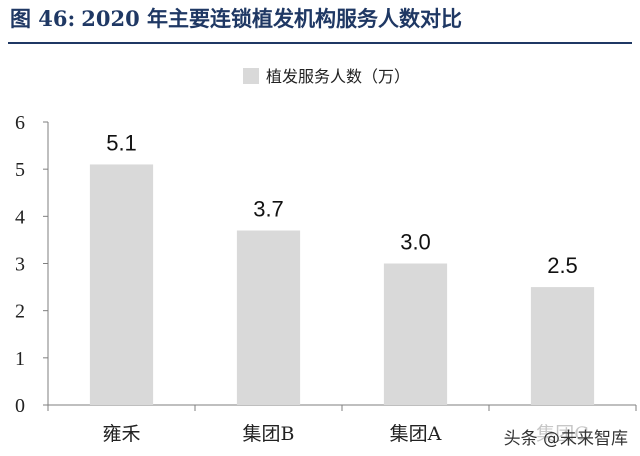  I want to click on data-label: 5.1, so click(121, 142).